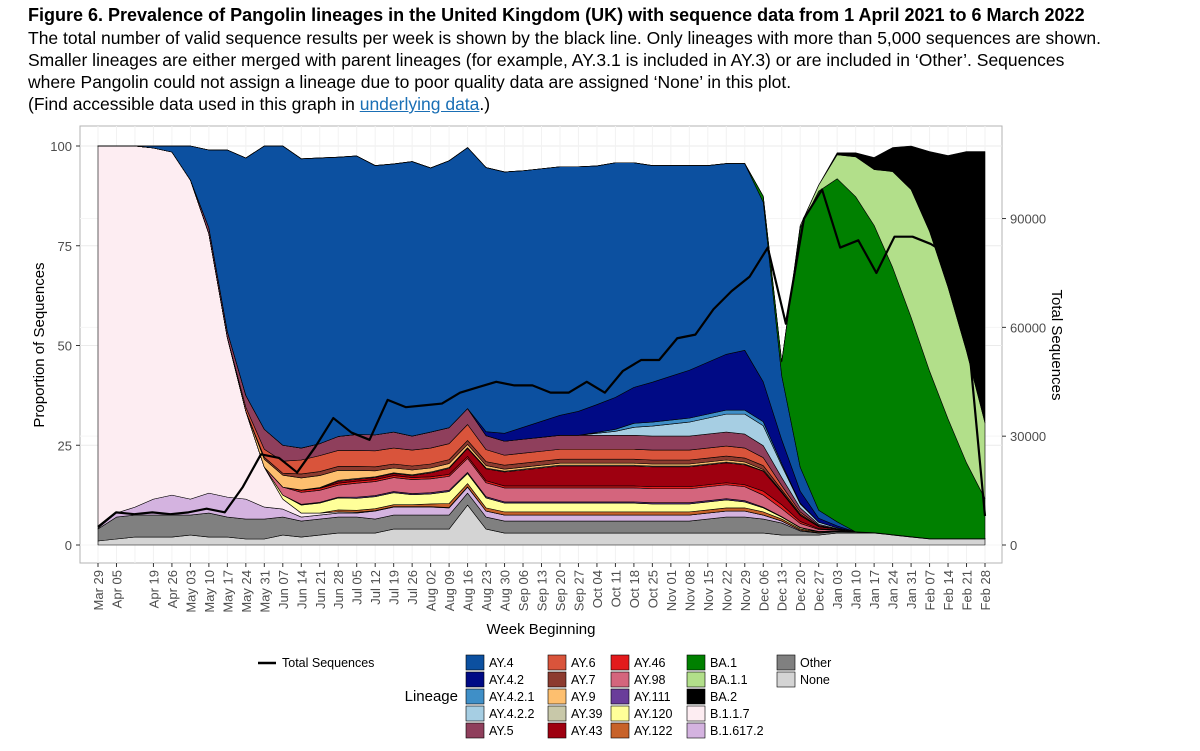 Image resolution: width=1200 pixels, height=751 pixels. Describe the element at coordinates (65, 445) in the screenshot. I see `y-tick-label: 25` at that location.